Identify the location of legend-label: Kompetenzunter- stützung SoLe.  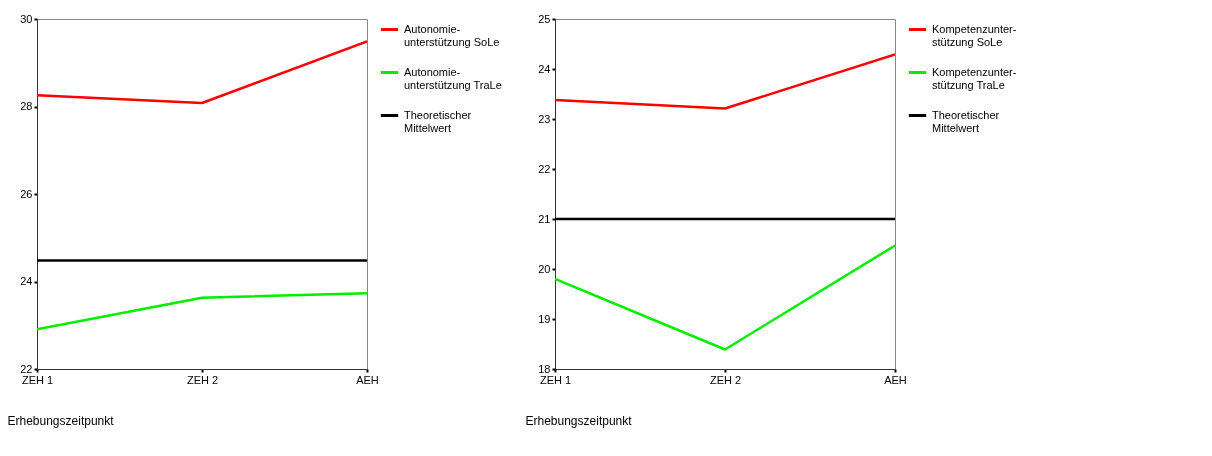
(974, 35).